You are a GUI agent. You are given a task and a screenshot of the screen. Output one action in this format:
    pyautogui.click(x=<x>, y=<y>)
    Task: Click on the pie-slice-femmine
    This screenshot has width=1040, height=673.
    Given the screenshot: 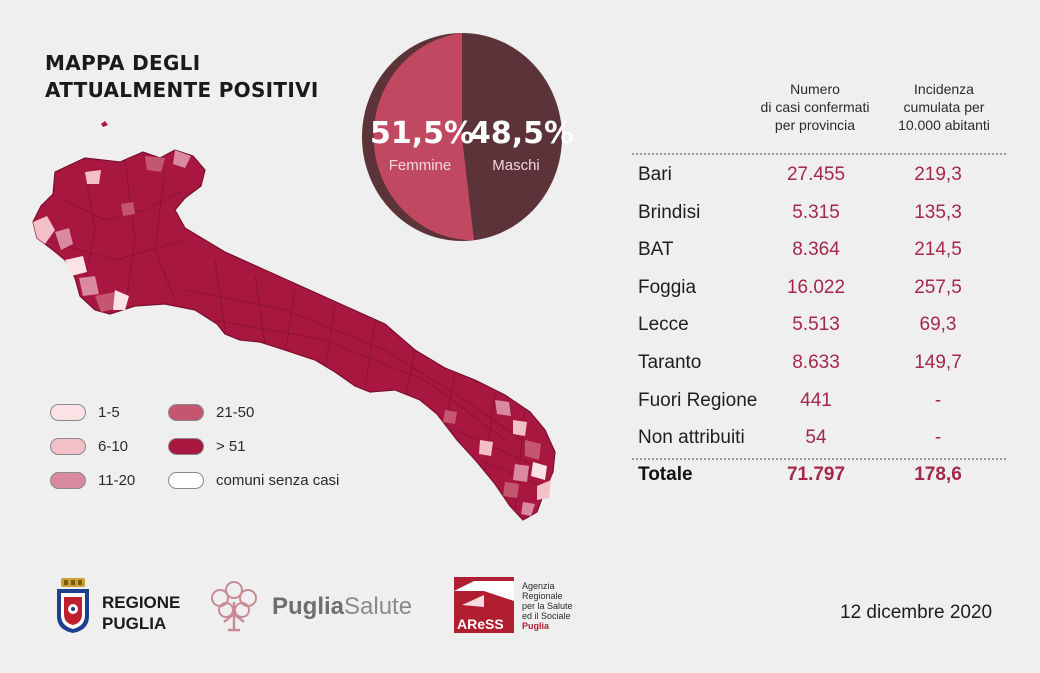 What is the action you would take?
    pyautogui.click(x=423, y=137)
    